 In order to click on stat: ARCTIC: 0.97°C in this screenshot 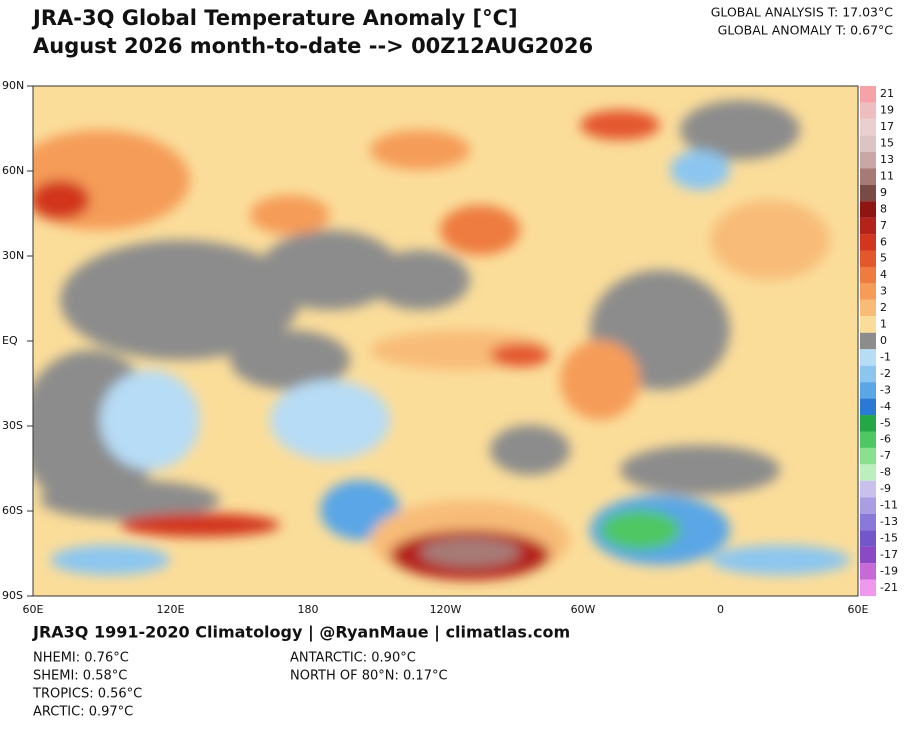, I will do `click(83, 712)`.